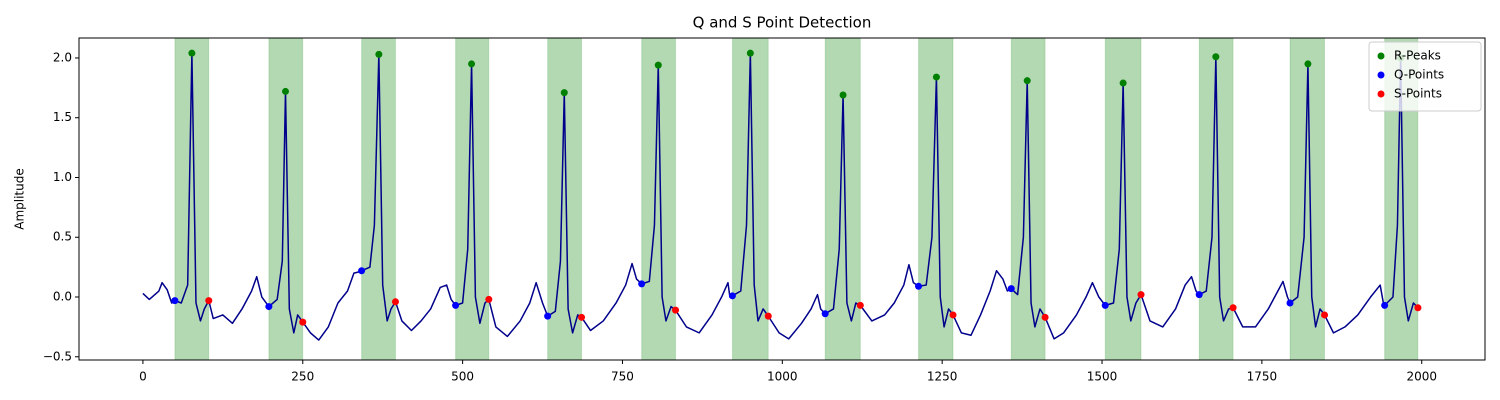 The height and width of the screenshot is (400, 1500). I want to click on x-tick-label: 1250, so click(942, 377).